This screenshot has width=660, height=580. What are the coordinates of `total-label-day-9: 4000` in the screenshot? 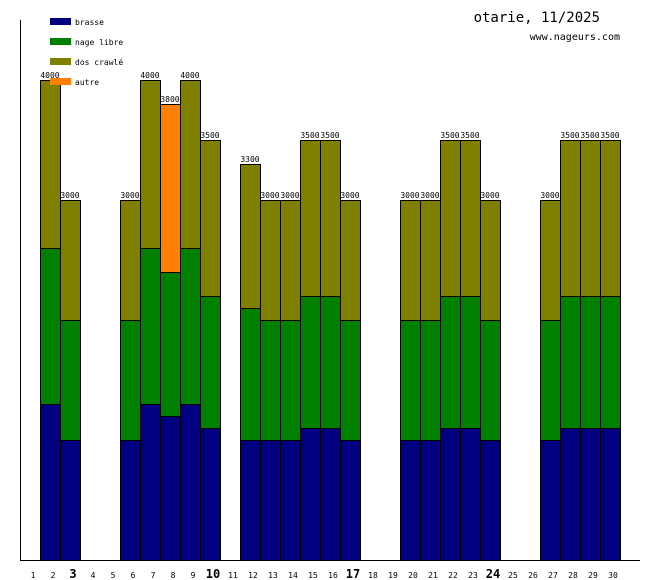 It's located at (189, 75).